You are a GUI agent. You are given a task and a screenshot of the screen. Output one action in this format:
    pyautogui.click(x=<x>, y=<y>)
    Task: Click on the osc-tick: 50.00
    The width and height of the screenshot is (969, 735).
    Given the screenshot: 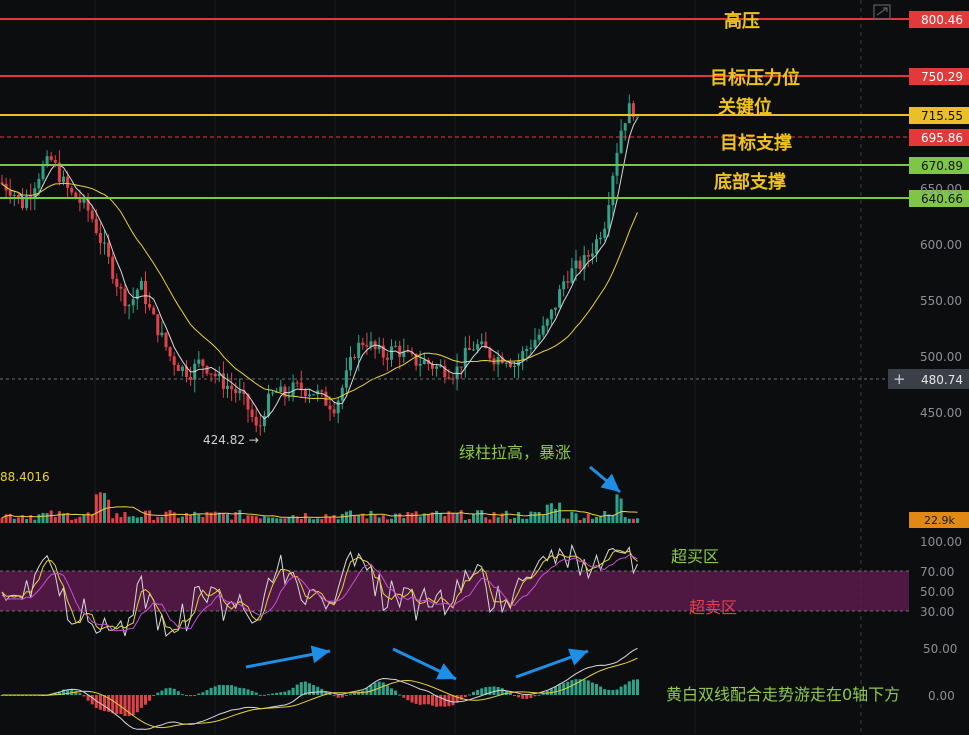 What is the action you would take?
    pyautogui.click(x=937, y=592)
    